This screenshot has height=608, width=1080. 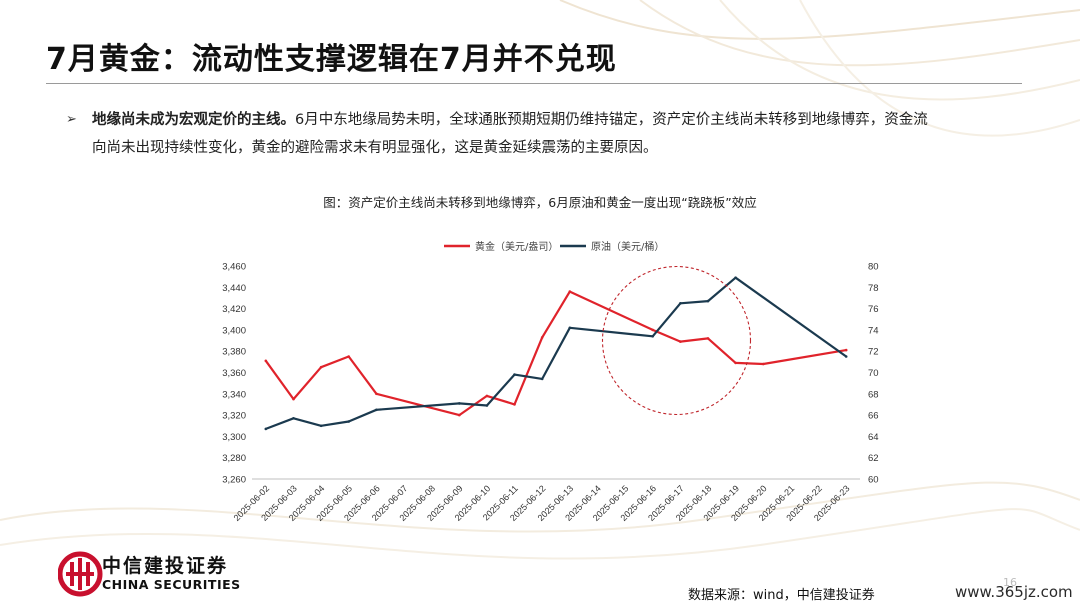 What do you see at coordinates (234, 394) in the screenshot?
I see `y-left-tick-label: 3,340` at bounding box center [234, 394].